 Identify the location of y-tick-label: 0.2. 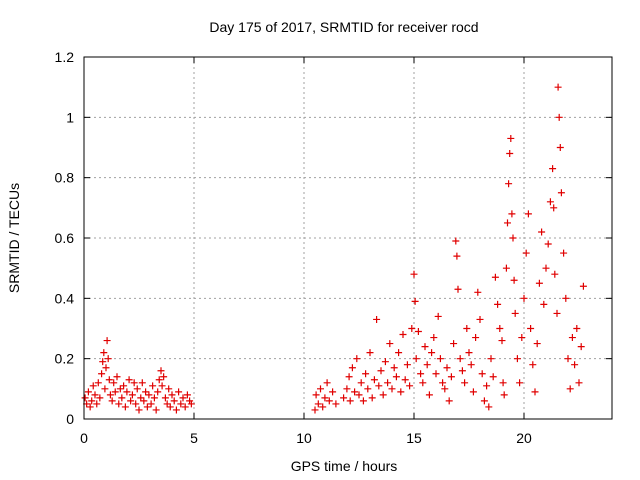
(65, 359).